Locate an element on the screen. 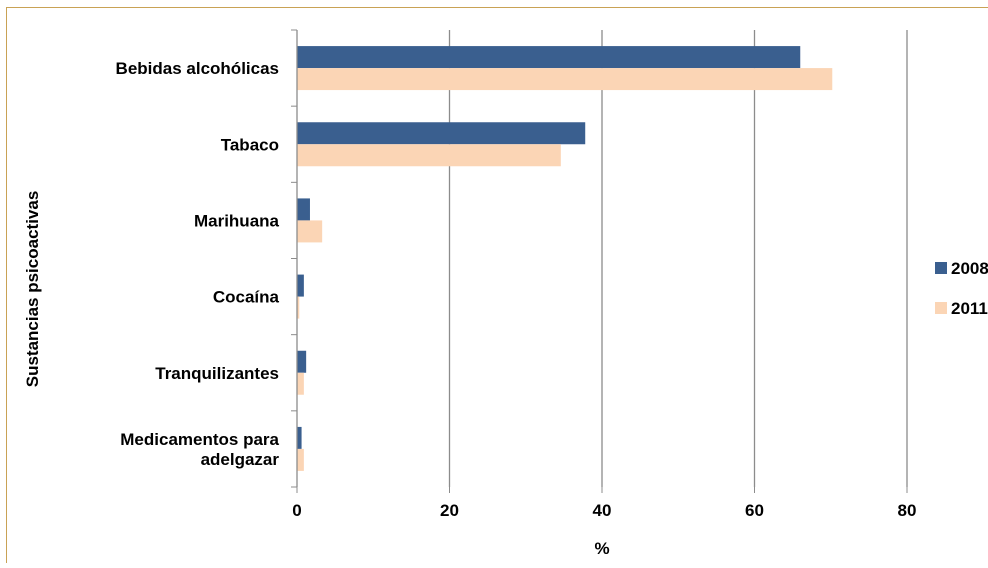 This screenshot has width=988, height=568. category-label-line: adelgazar is located at coordinates (240, 459).